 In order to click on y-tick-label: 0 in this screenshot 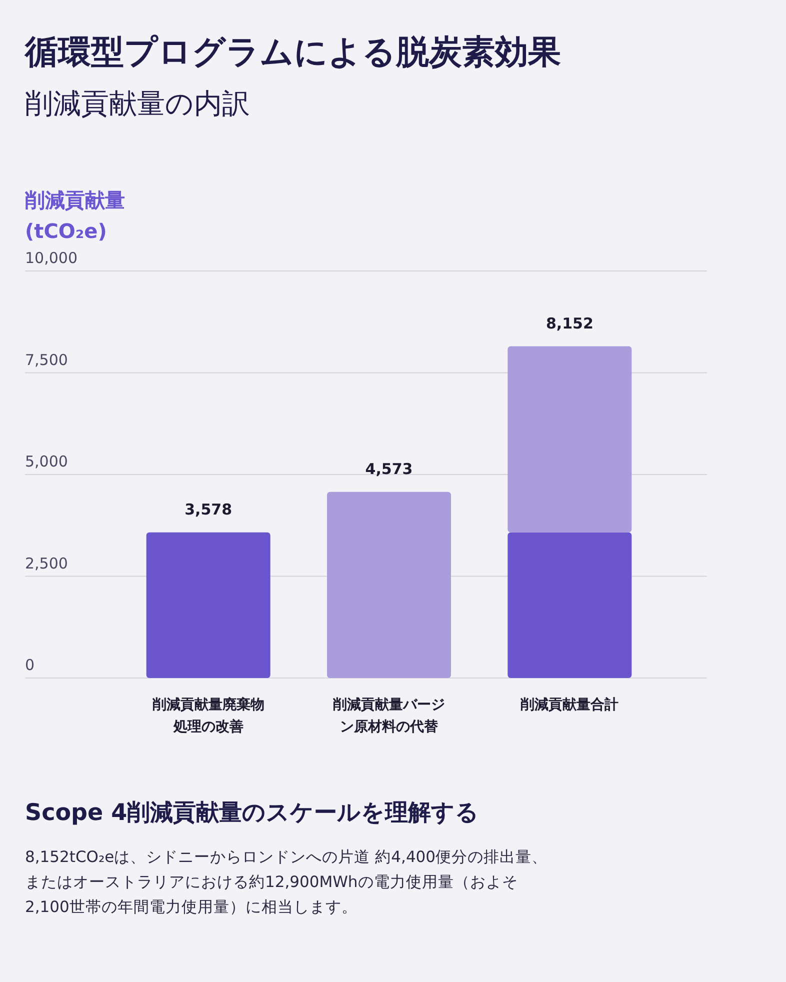, I will do `click(30, 665)`.